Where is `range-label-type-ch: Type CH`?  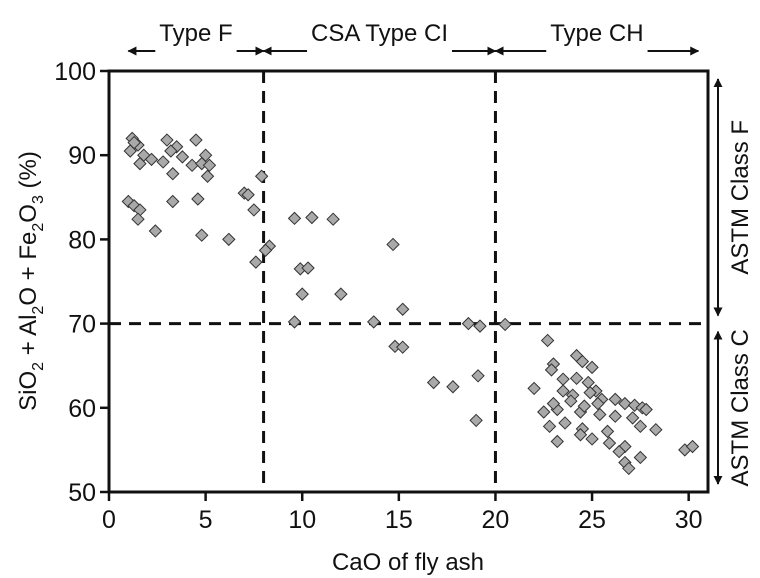
range-label-type-ch: Type CH is located at coordinates (596, 33).